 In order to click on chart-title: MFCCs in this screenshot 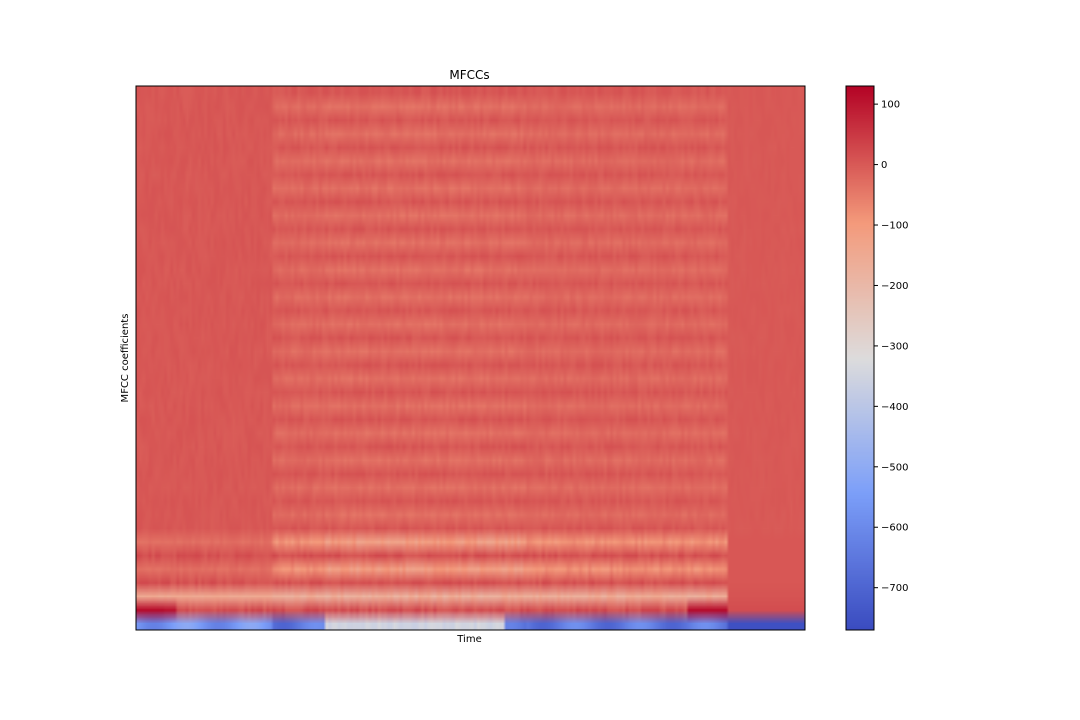, I will do `click(469, 75)`.